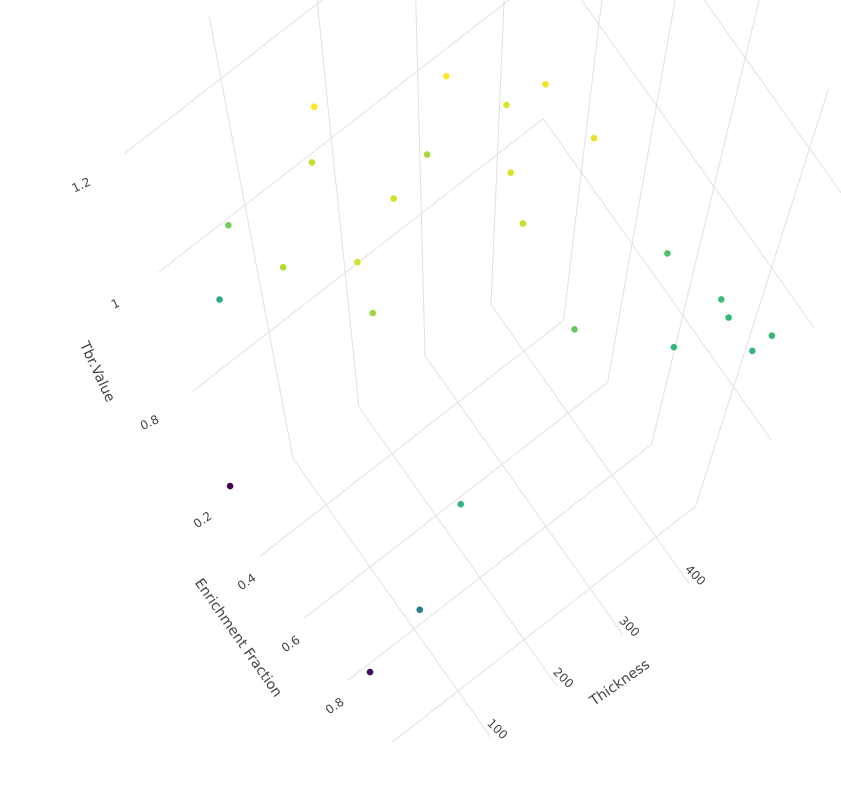  What do you see at coordinates (291, 644) in the screenshot?
I see `y-tick-label: 0.6` at bounding box center [291, 644].